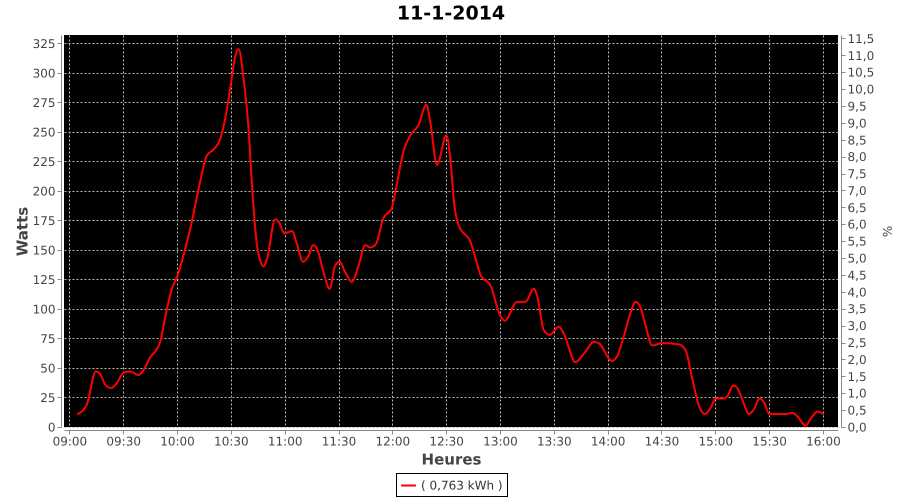 The height and width of the screenshot is (500, 900). What do you see at coordinates (857, 411) in the screenshot?
I see `y2-tick-label: 0,5` at bounding box center [857, 411].